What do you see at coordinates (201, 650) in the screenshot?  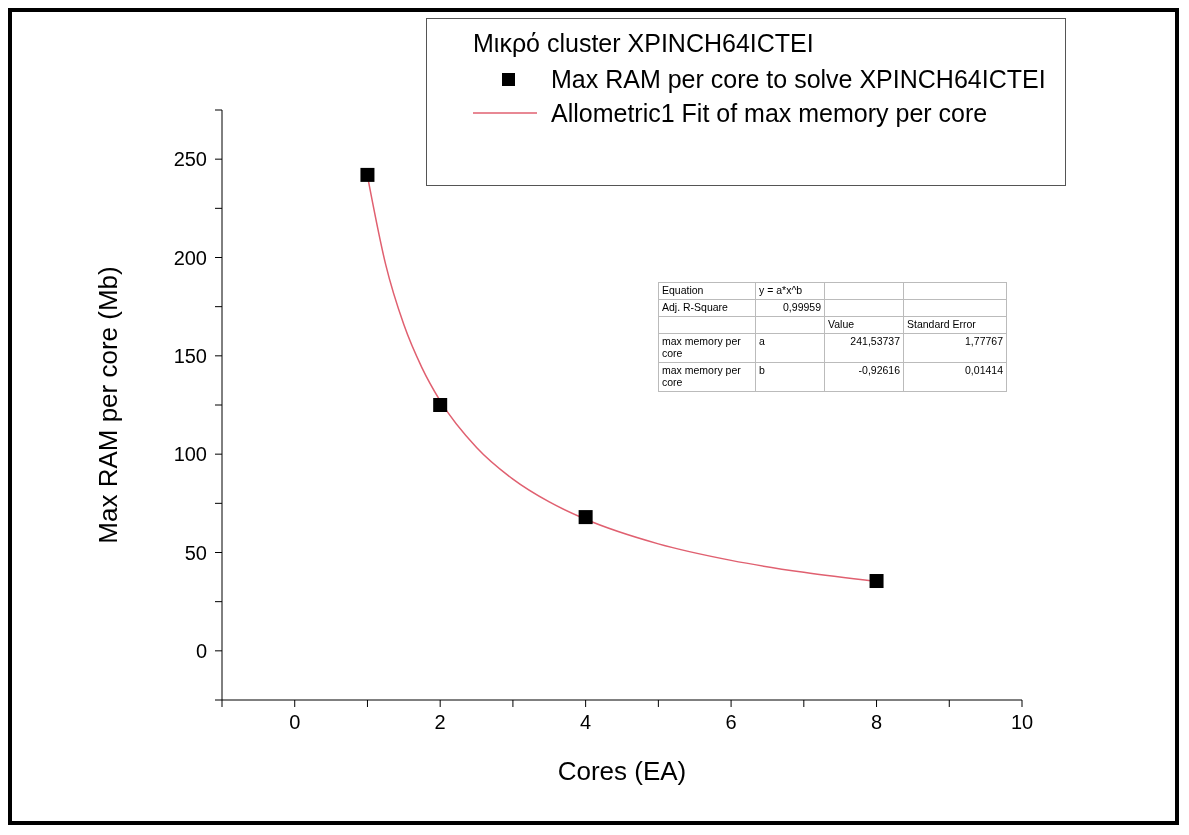 I see `y-tick-label: 0` at bounding box center [201, 650].